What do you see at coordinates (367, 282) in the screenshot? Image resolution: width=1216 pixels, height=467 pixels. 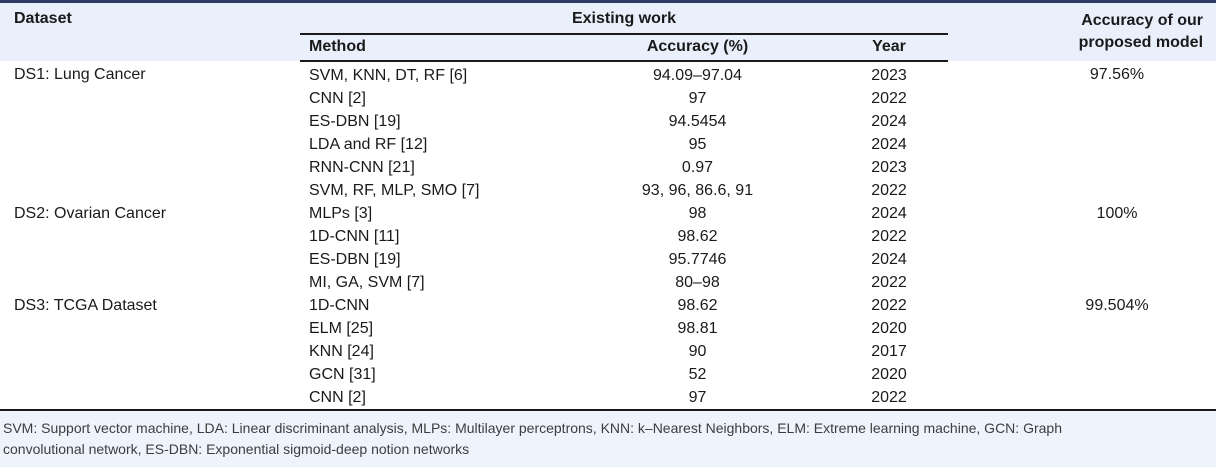 I see `method-cell: MI, GA, SVM [7]` at bounding box center [367, 282].